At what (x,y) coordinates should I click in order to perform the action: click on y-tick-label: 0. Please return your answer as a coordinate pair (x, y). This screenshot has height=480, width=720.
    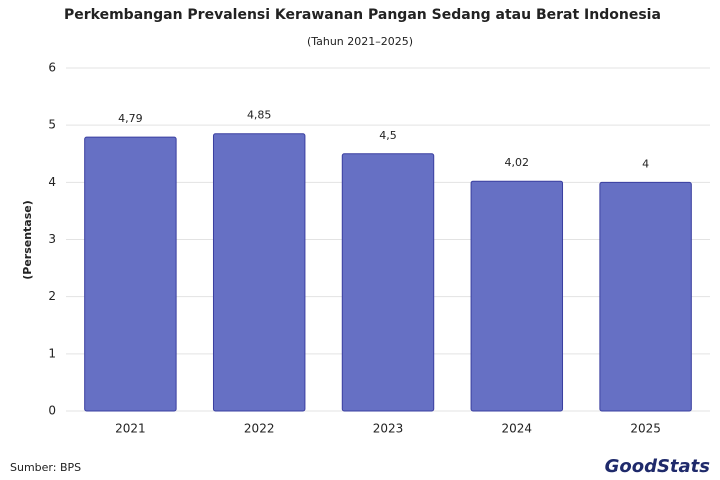
    Looking at the image, I should click on (52, 411).